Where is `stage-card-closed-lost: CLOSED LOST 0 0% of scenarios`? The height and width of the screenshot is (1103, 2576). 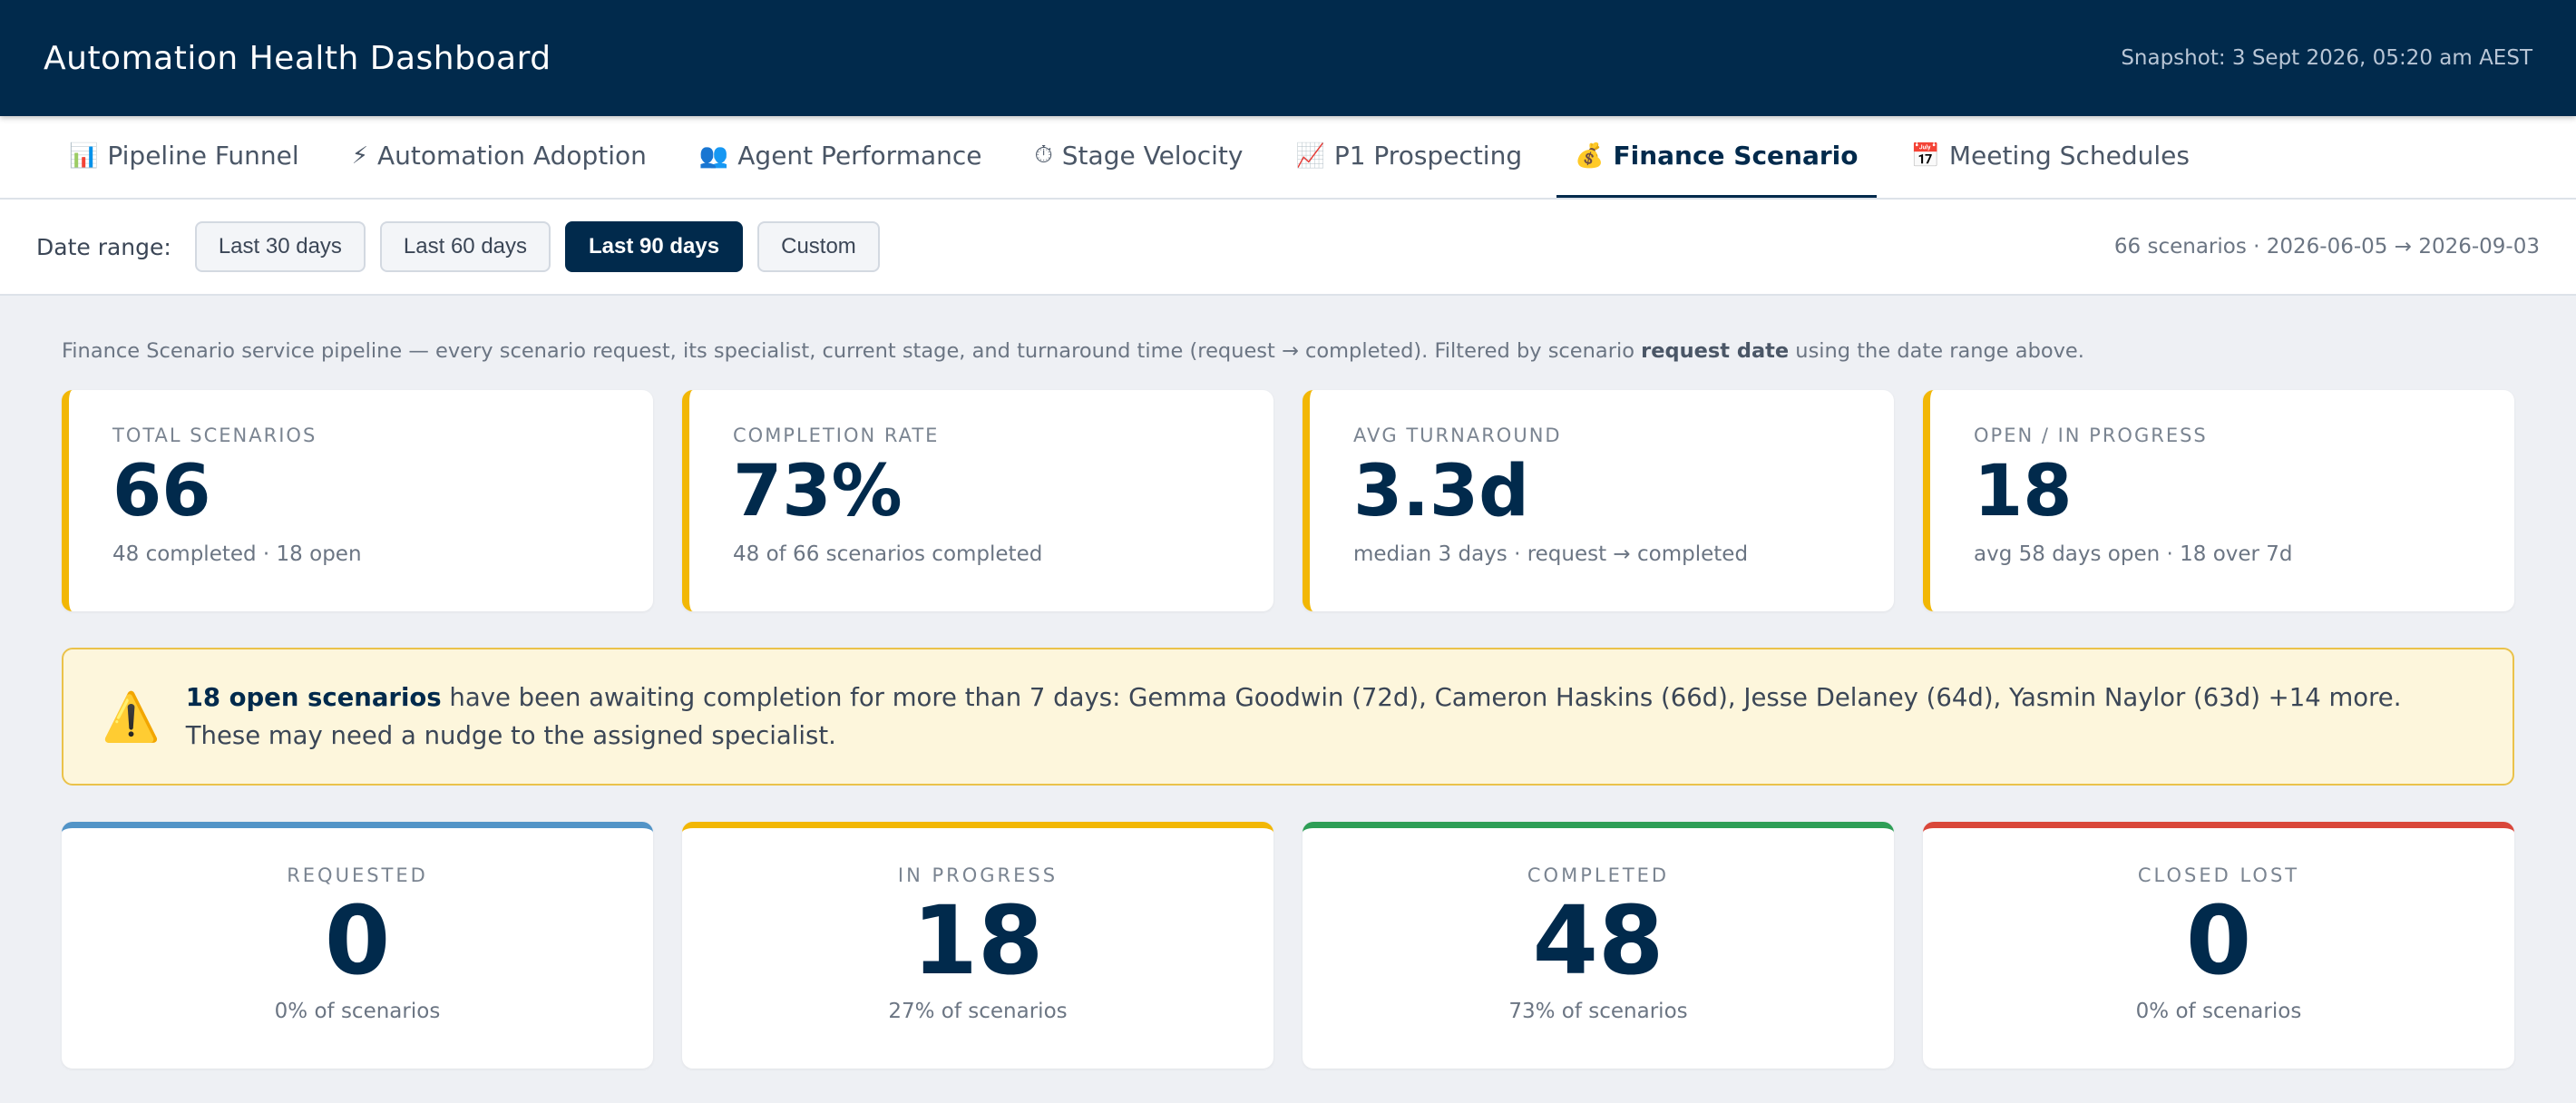
stage-card-closed-lost: CLOSED LOST 0 0% of scenarios is located at coordinates (2218, 946).